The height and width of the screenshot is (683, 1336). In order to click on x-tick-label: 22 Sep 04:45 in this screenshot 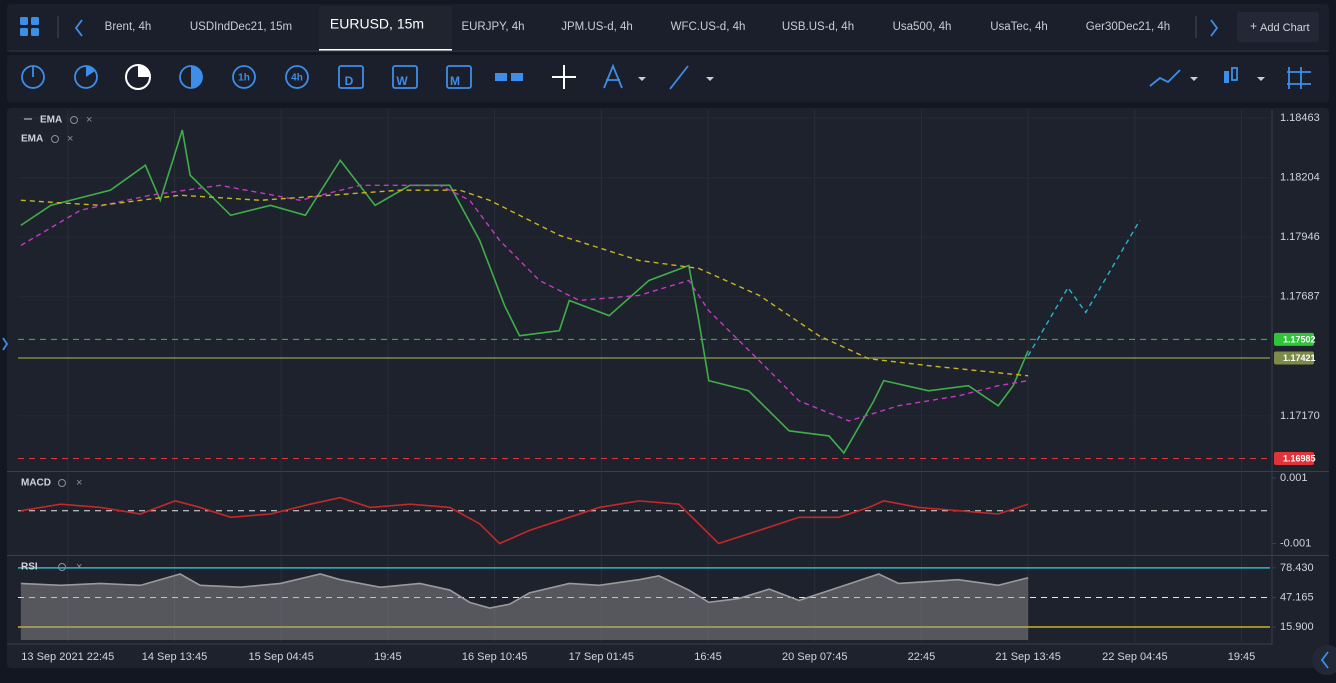, I will do `click(1134, 657)`.